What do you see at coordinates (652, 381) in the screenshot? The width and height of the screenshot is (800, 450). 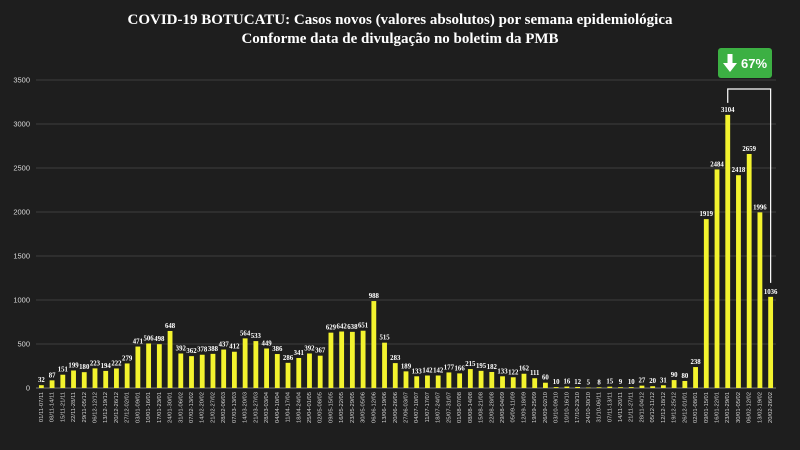 I see `data-label: 20` at bounding box center [652, 381].